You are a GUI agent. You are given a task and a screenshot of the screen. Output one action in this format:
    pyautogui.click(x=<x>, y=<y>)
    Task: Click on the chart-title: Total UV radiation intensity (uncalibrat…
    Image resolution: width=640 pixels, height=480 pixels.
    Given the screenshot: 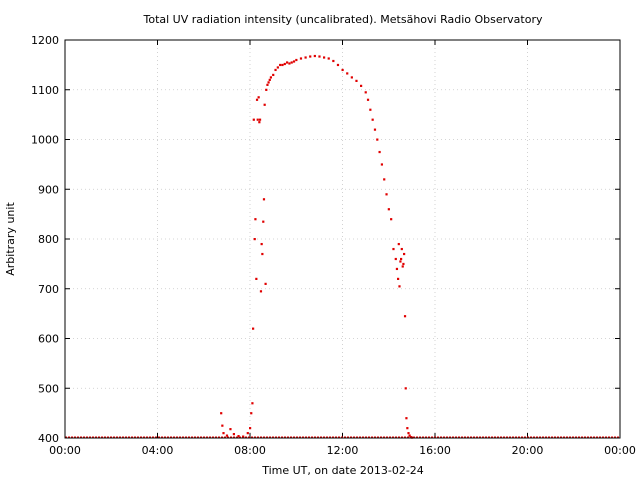 What is the action you would take?
    pyautogui.click(x=343, y=19)
    